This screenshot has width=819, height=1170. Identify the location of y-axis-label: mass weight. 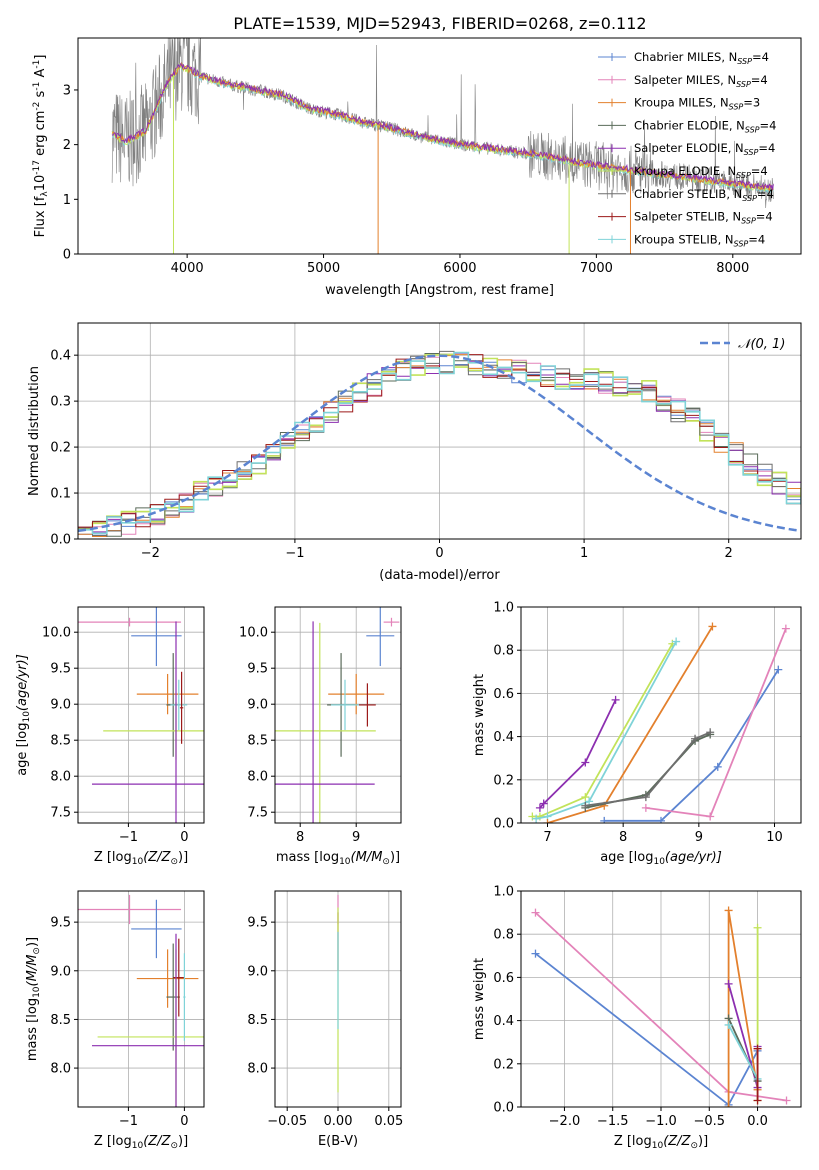
(479, 715).